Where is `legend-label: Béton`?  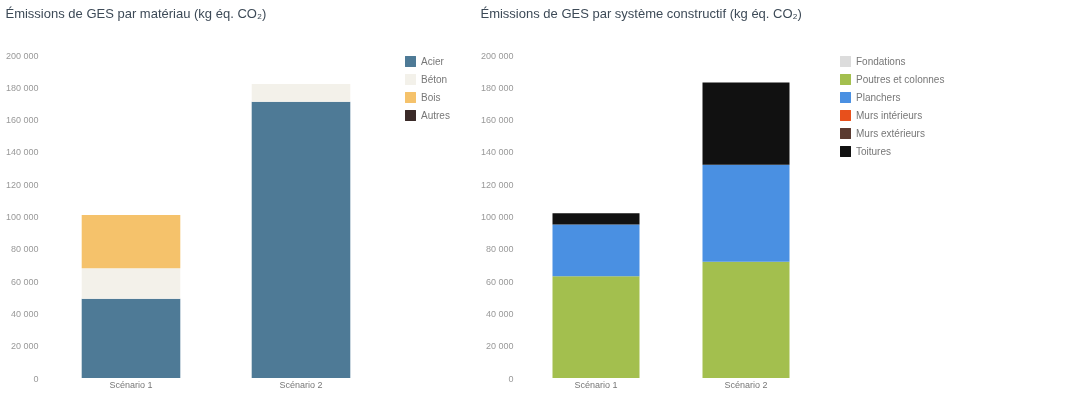
legend-label: Béton is located at coordinates (434, 79).